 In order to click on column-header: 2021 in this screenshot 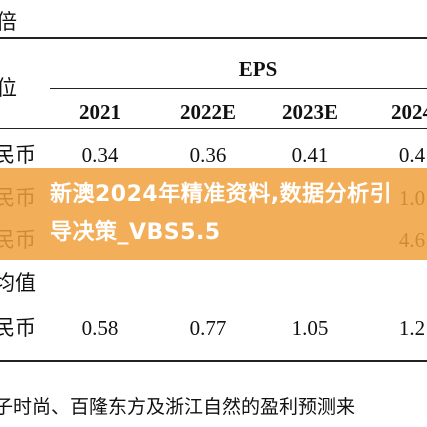, I will do `click(100, 112)`.